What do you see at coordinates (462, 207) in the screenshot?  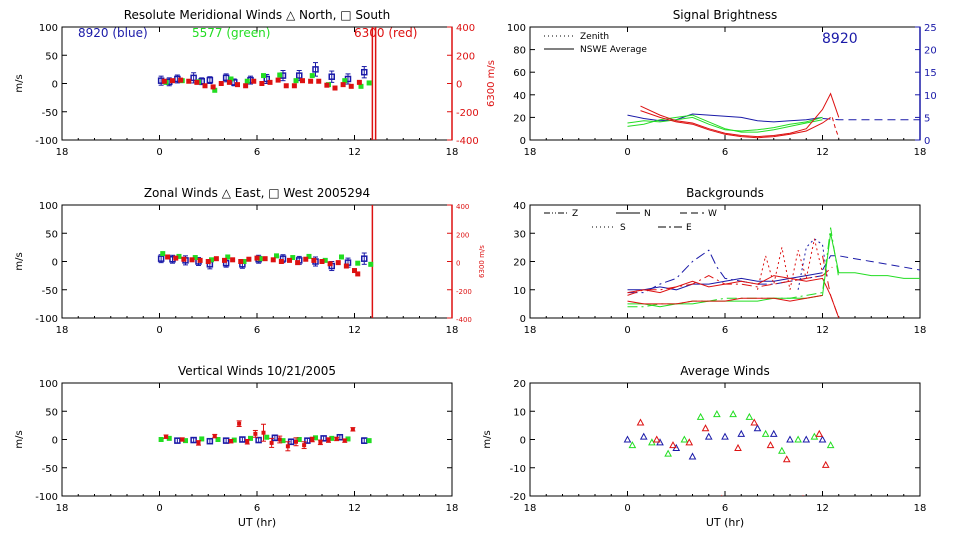 I see `y2-tick-label: 400` at bounding box center [462, 207].